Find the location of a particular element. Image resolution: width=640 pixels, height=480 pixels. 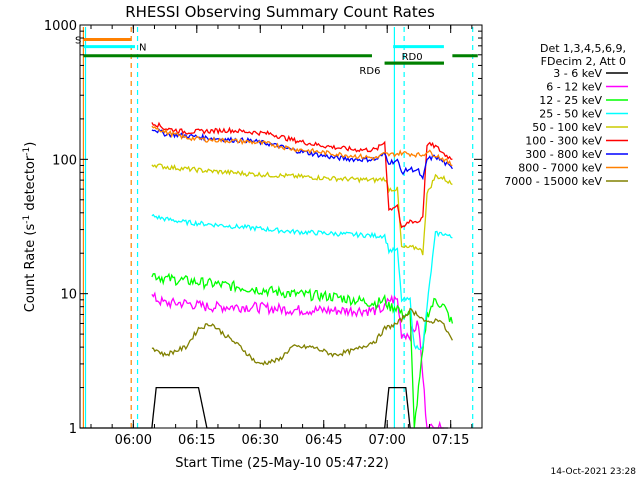

x-tick-label: 06:45 is located at coordinates (323, 440).